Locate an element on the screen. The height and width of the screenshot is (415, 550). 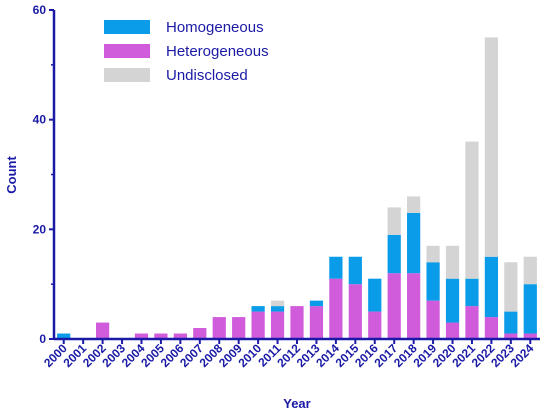
bar-homogeneous-2019 is located at coordinates (433, 281).